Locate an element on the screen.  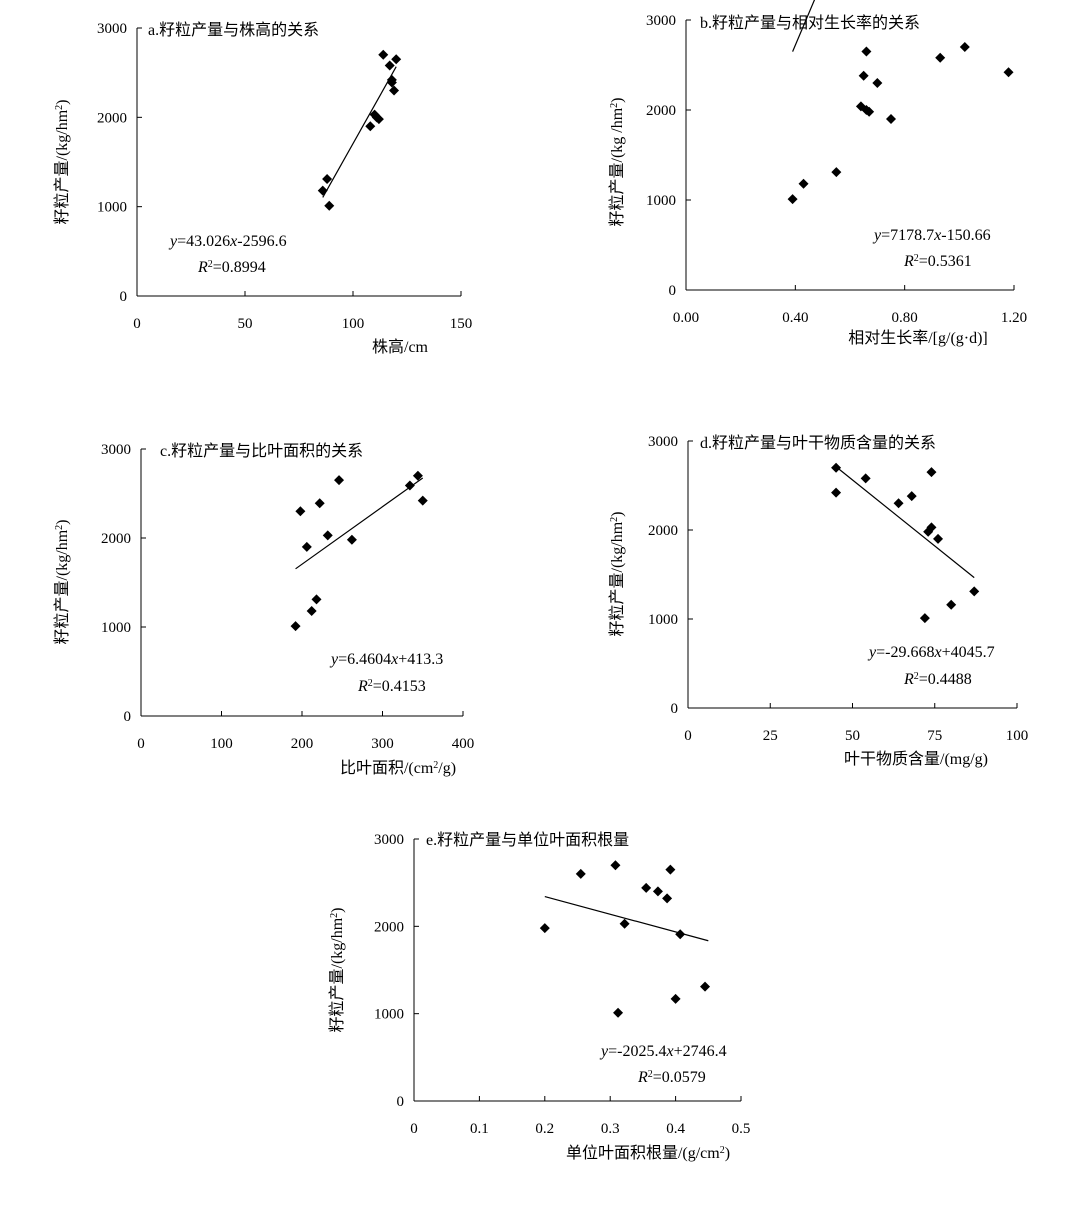
regression-equation: y=6.4604x+413.3 is located at coordinates (386, 659).